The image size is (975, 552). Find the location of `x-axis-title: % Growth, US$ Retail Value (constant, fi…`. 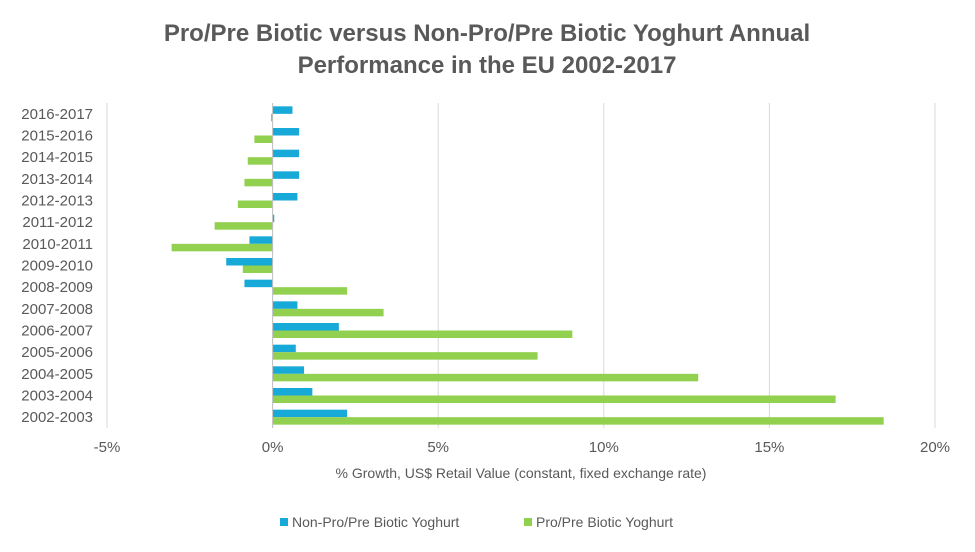

x-axis-title: % Growth, US$ Retail Value (constant, fi… is located at coordinates (521, 473).